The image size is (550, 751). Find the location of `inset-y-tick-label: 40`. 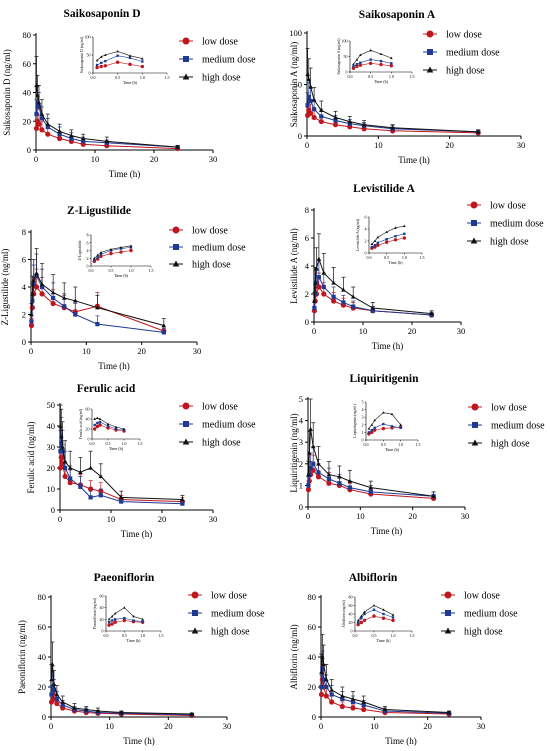

inset-y-tick-label: 40 is located at coordinates (102, 607).